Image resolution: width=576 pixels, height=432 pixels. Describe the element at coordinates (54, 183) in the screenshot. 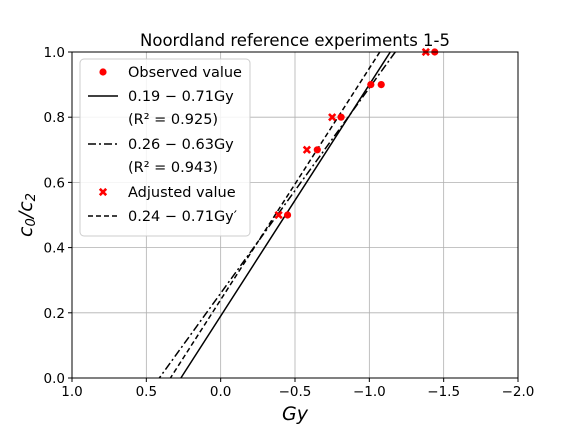

I see `y-tick-label: 0.6` at that location.